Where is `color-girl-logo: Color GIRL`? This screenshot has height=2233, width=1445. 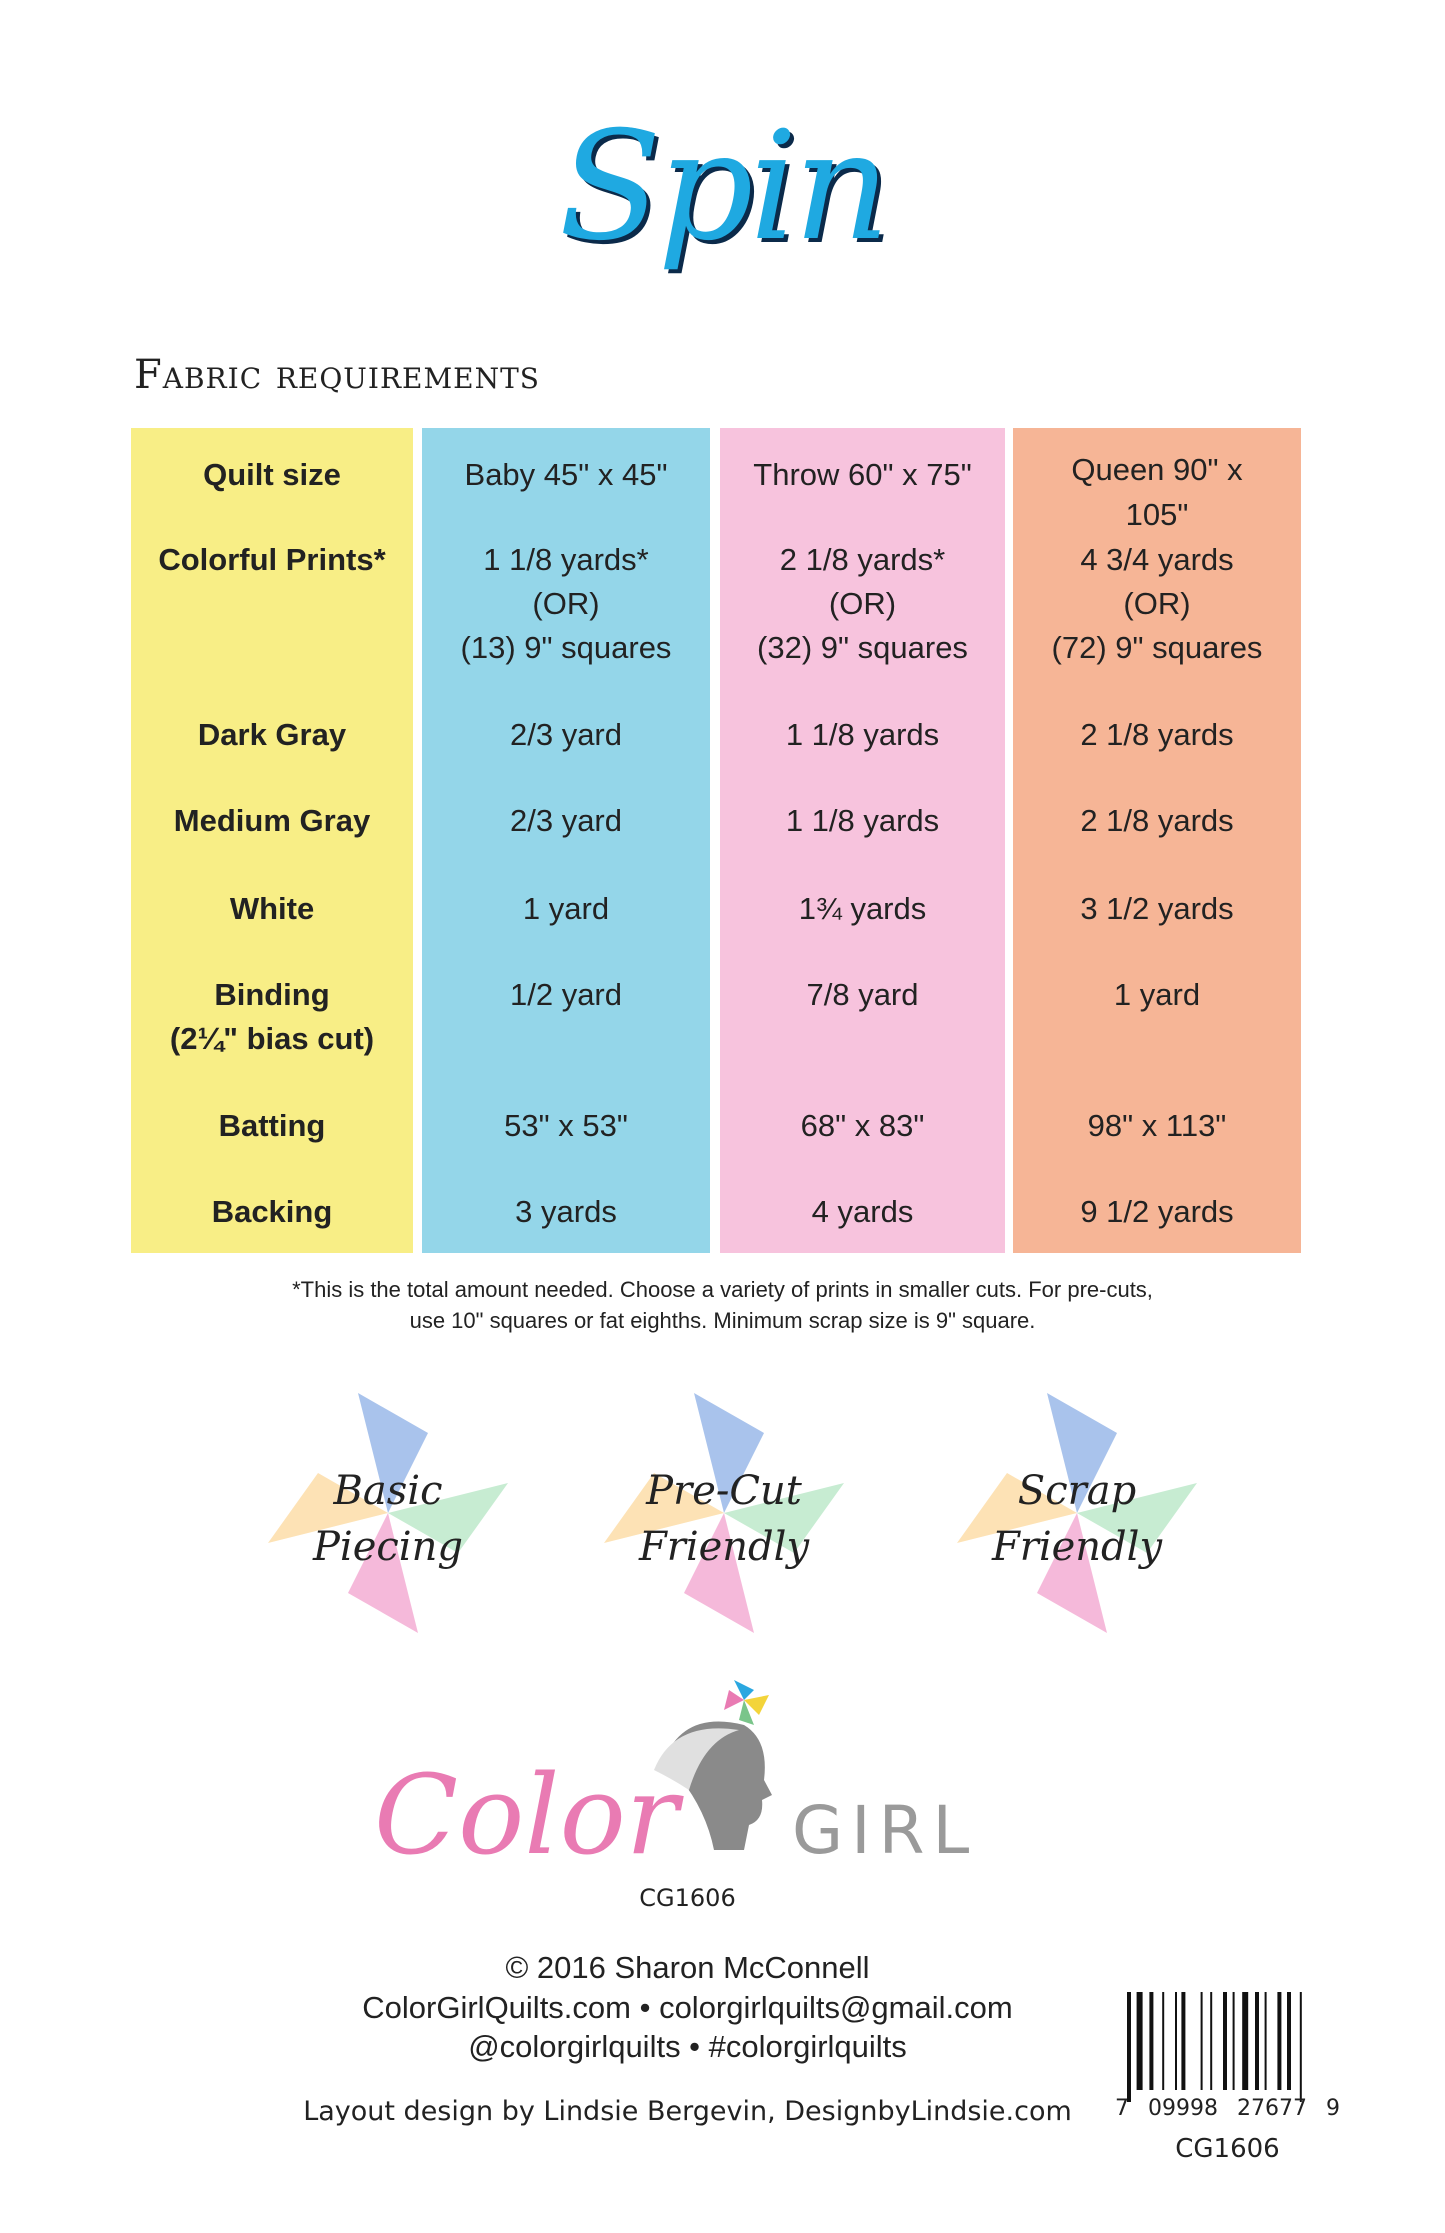 color-girl-logo: Color GIRL is located at coordinates (674, 1790).